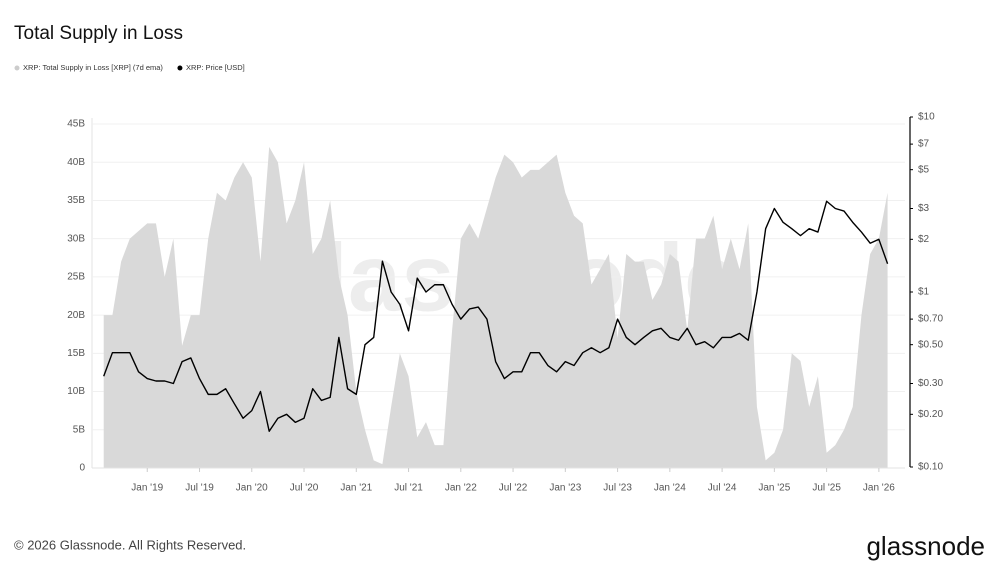  What do you see at coordinates (924, 208) in the screenshot?
I see `y2-tick-label: $3` at bounding box center [924, 208].